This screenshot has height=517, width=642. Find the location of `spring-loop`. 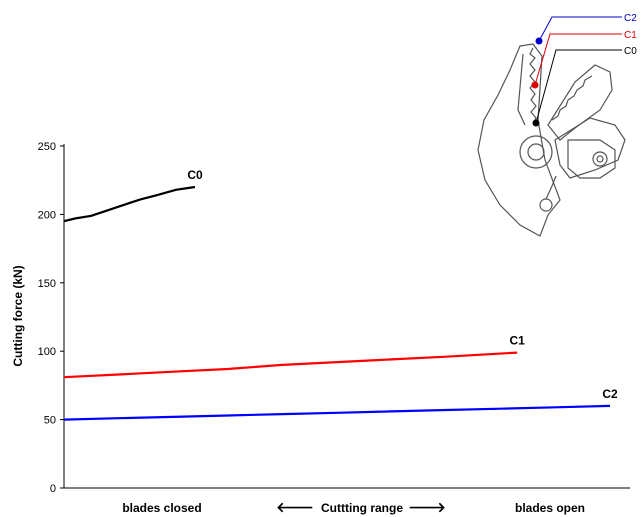

spring-loop is located at coordinates (546, 205).